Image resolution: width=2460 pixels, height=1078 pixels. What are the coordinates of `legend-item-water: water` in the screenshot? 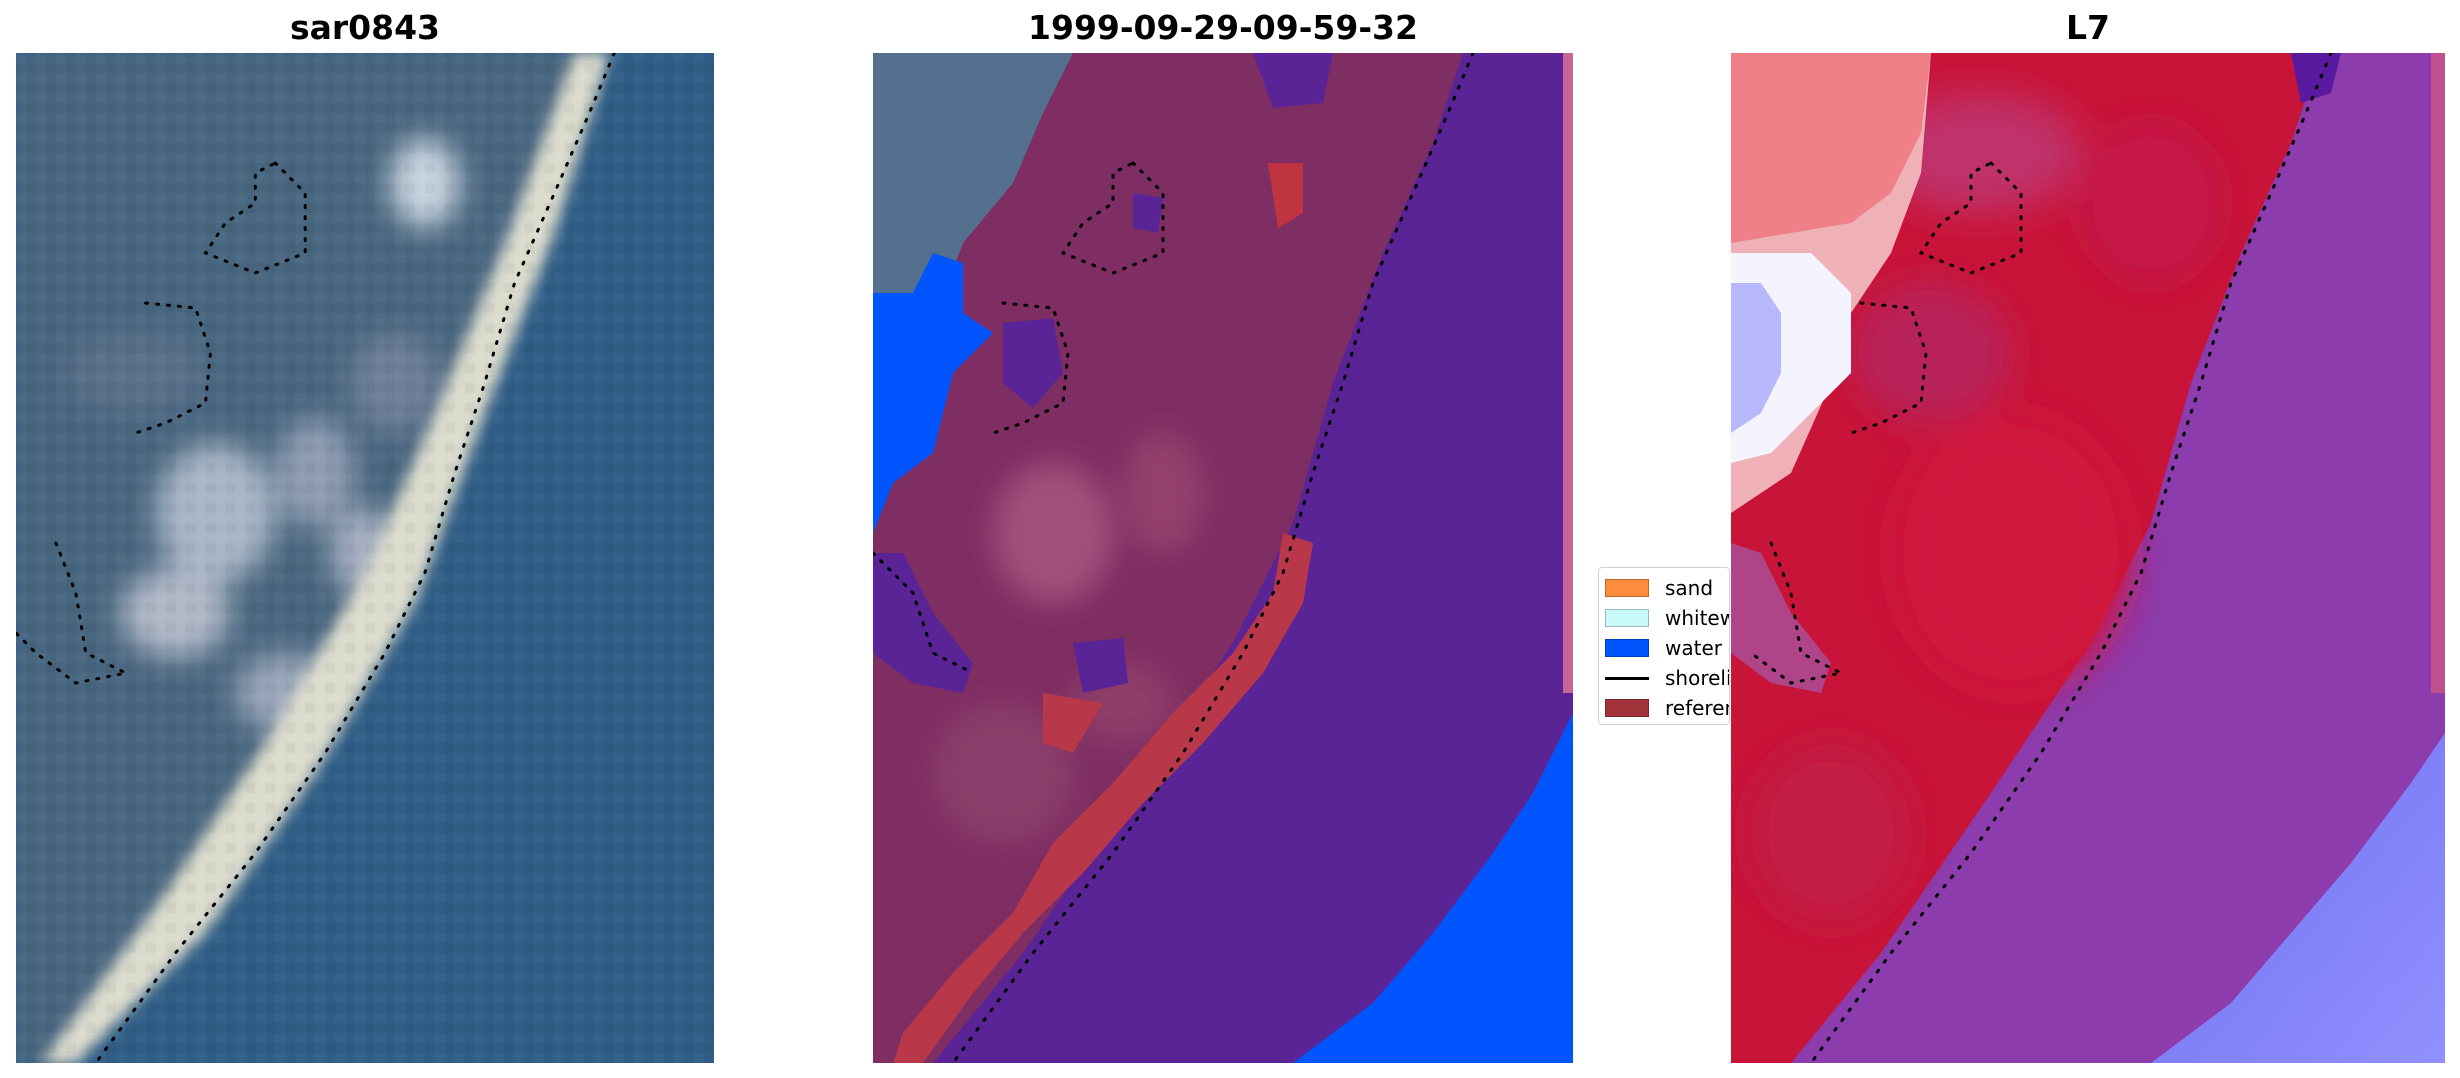 It's located at (1663, 648).